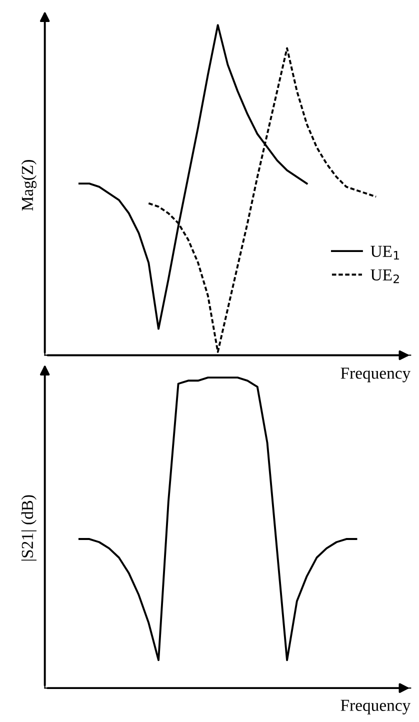  What do you see at coordinates (28, 528) in the screenshot?
I see `y-axis-title: |S21| (dB)` at bounding box center [28, 528].